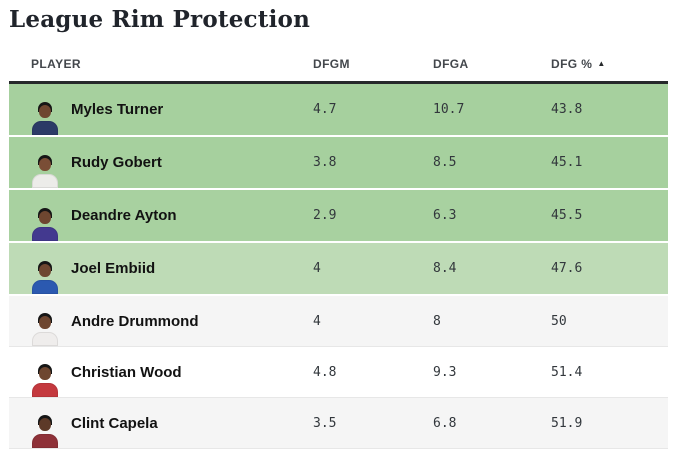 The height and width of the screenshot is (473, 679). I want to click on dfgm-value: 2.9, so click(325, 215).